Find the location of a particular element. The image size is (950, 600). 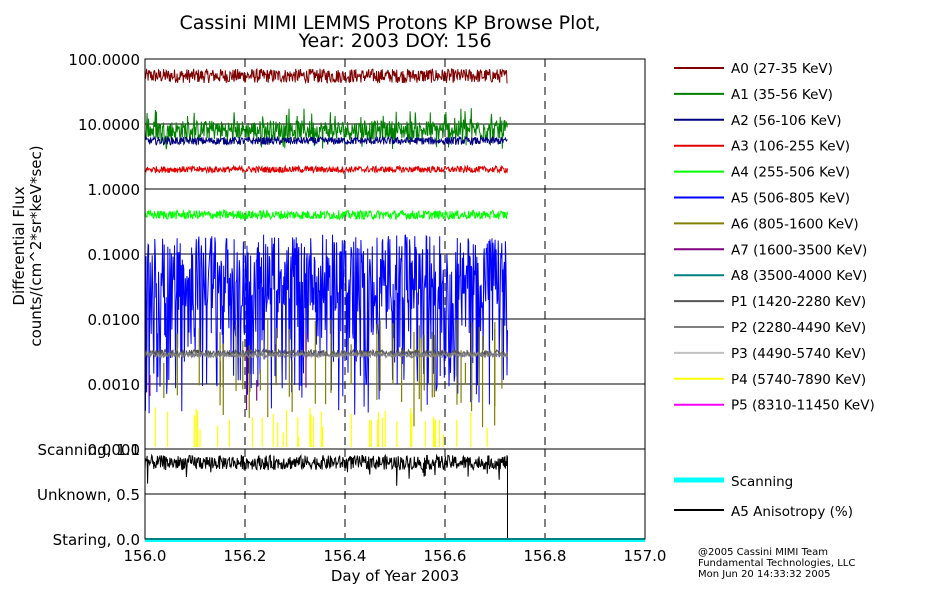

series-A7-spikes is located at coordinates (228, 371).